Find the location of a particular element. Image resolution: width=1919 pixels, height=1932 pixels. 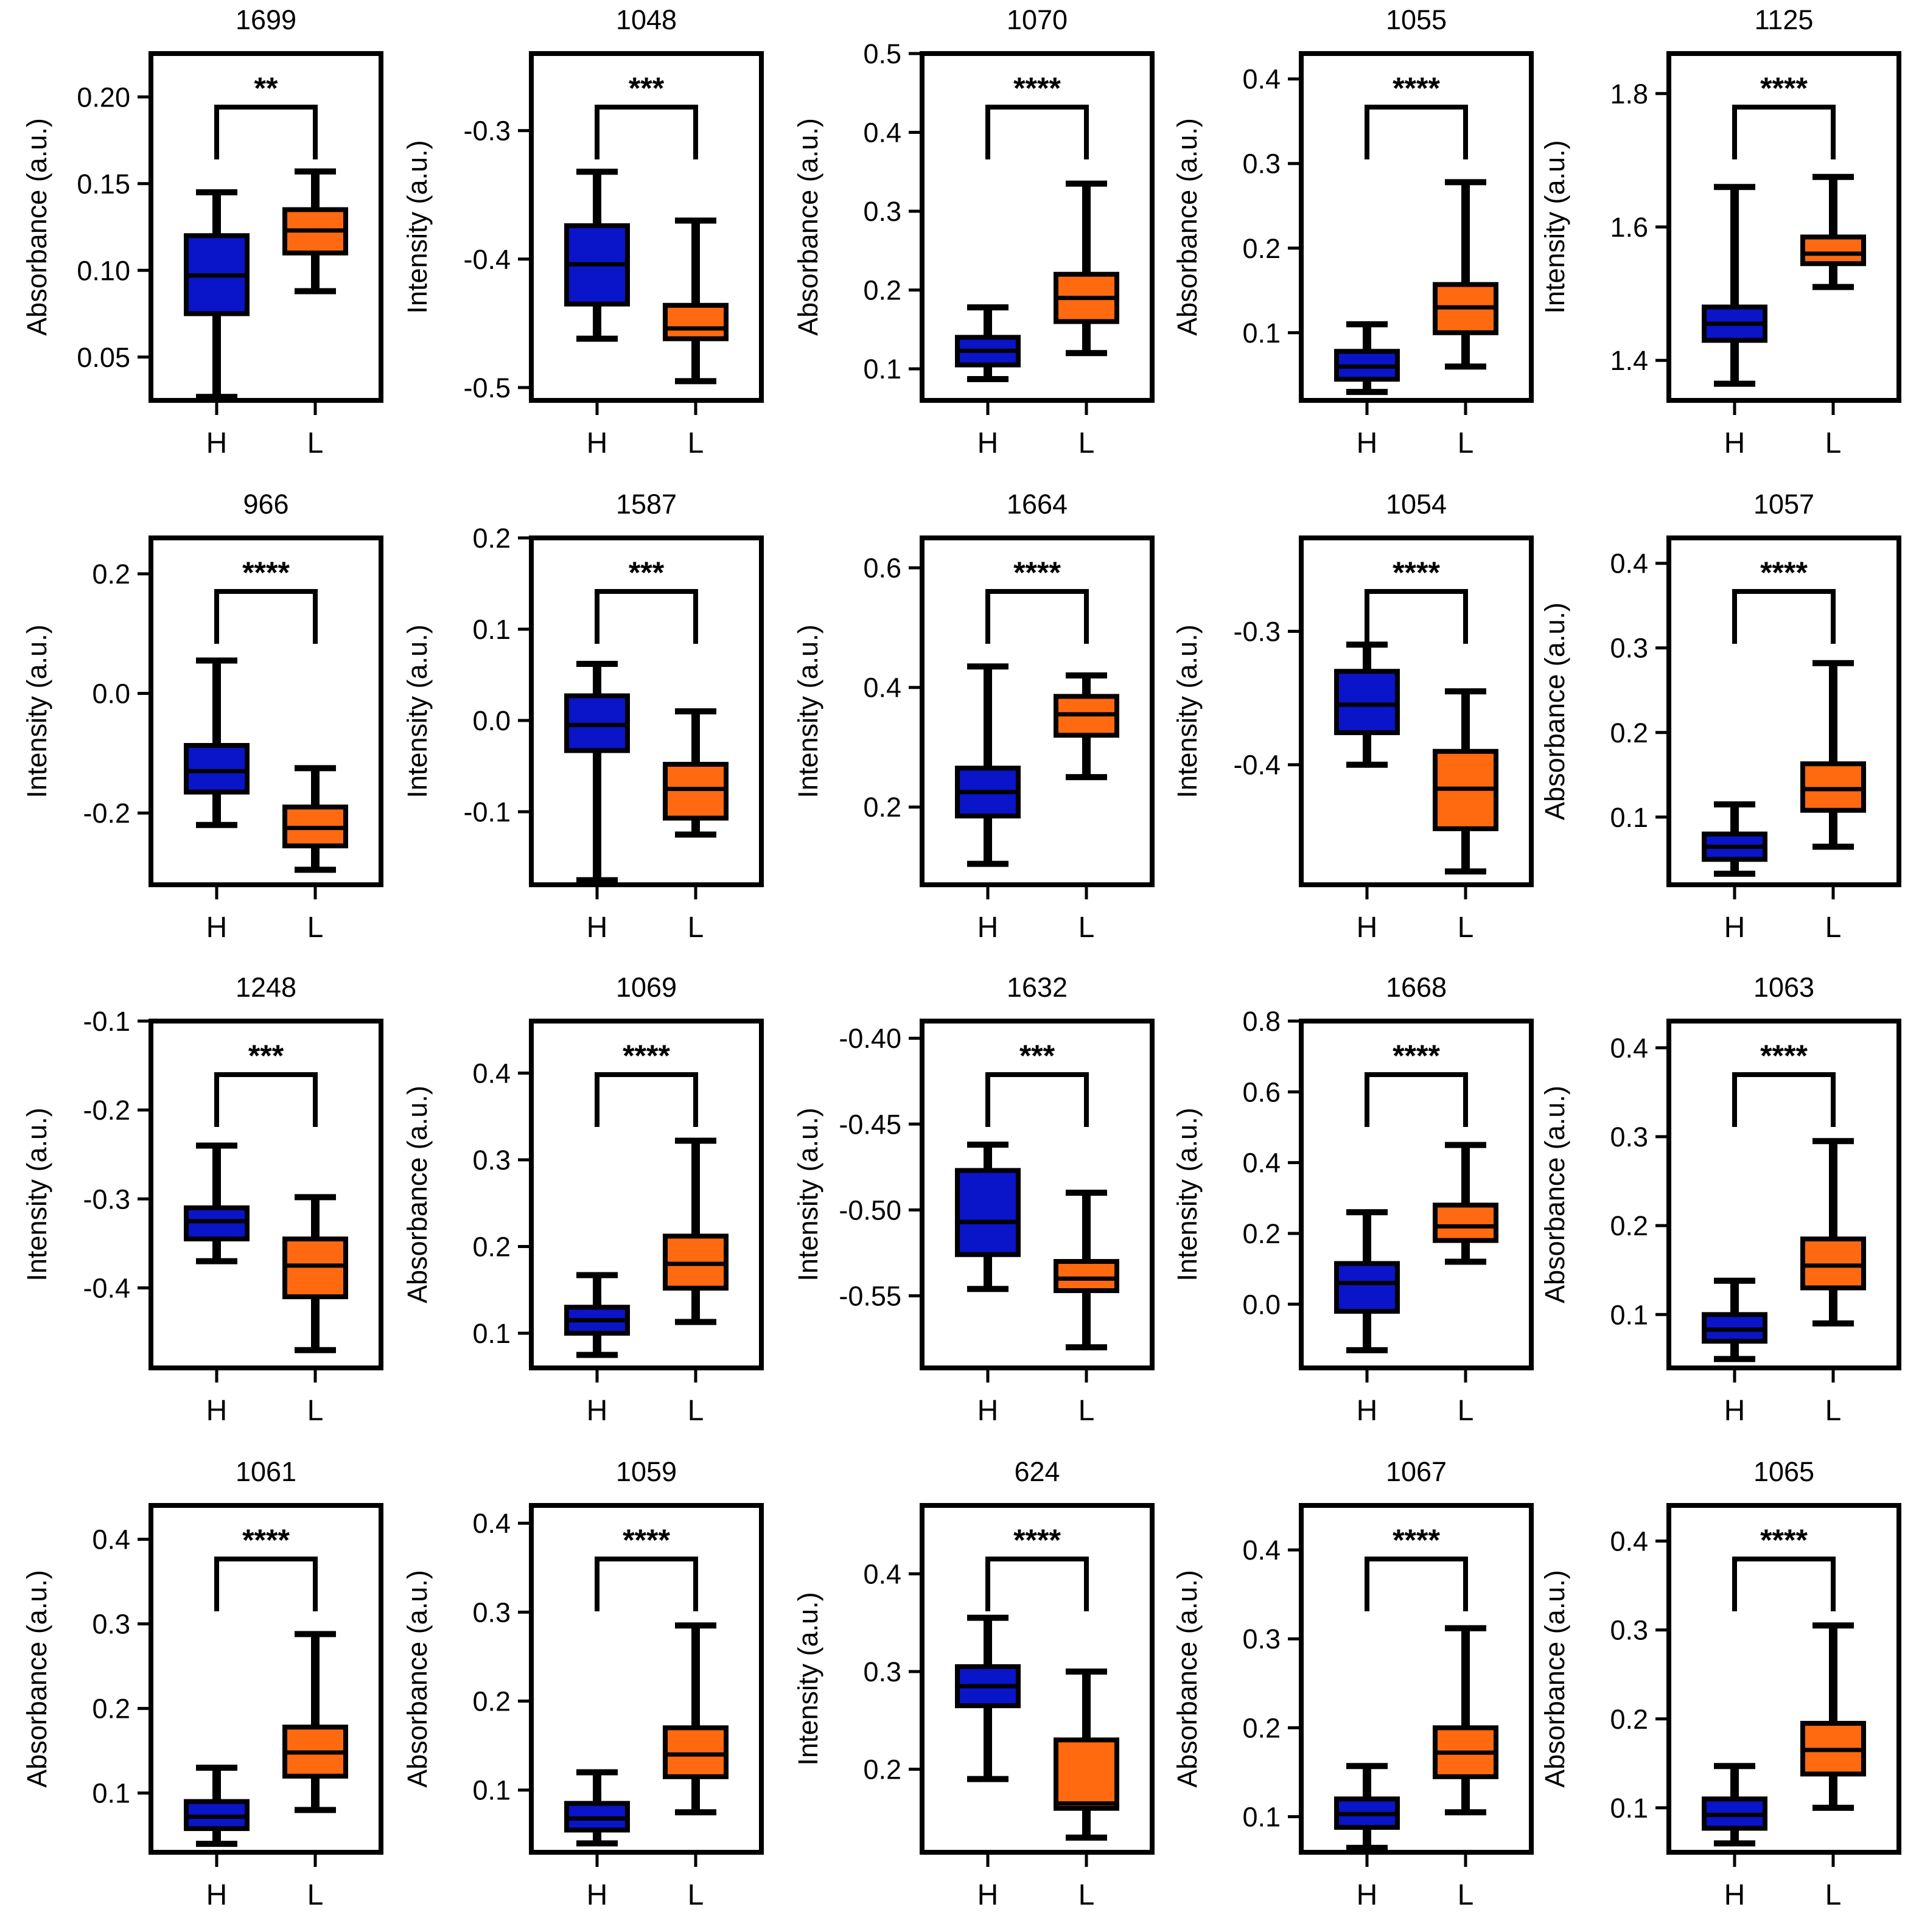

significance-label: ** is located at coordinates (266, 88).